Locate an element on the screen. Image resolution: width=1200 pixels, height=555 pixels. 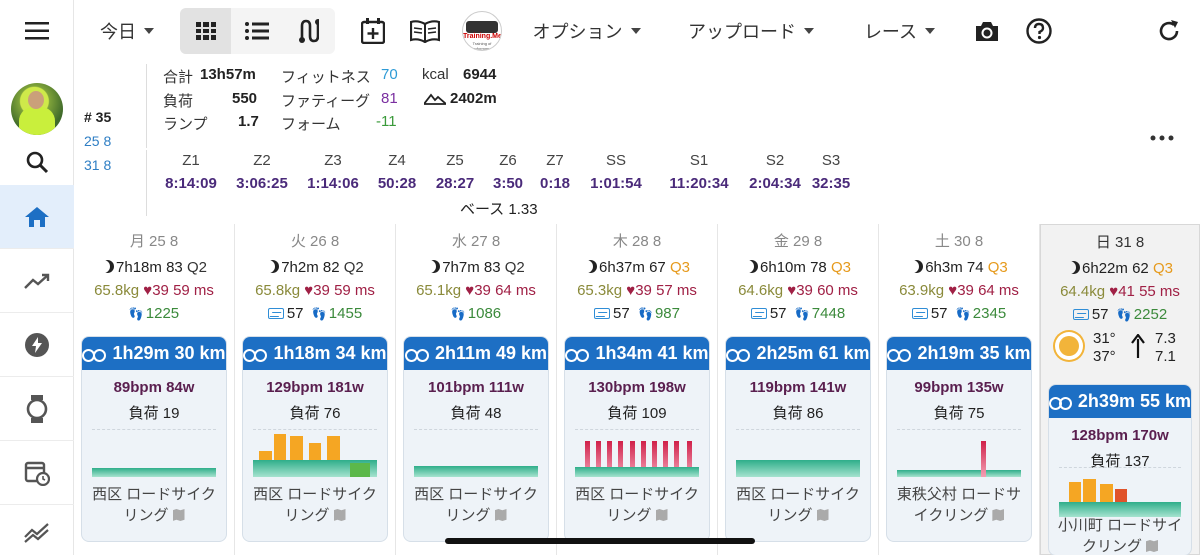
week-end: 31 8 is located at coordinates (98, 165).